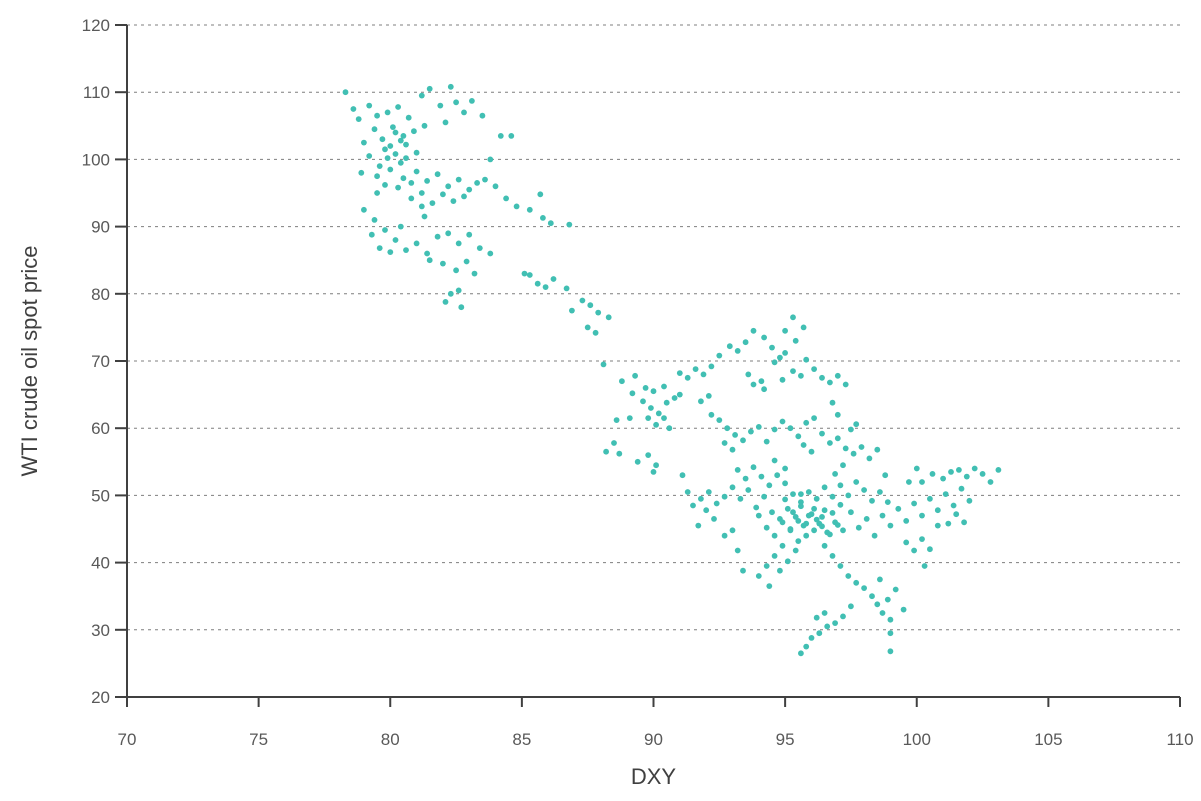  I want to click on x-tick-label: 90, so click(653, 739).